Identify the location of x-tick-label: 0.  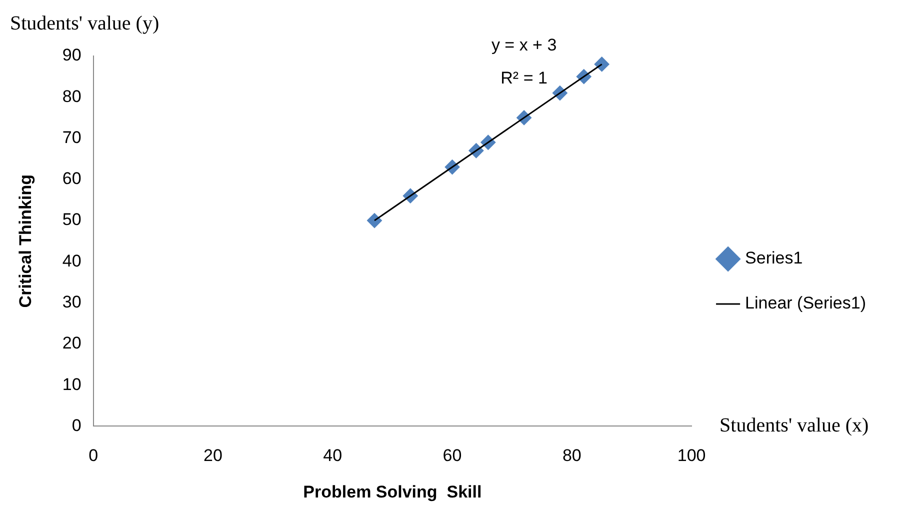
(93, 456).